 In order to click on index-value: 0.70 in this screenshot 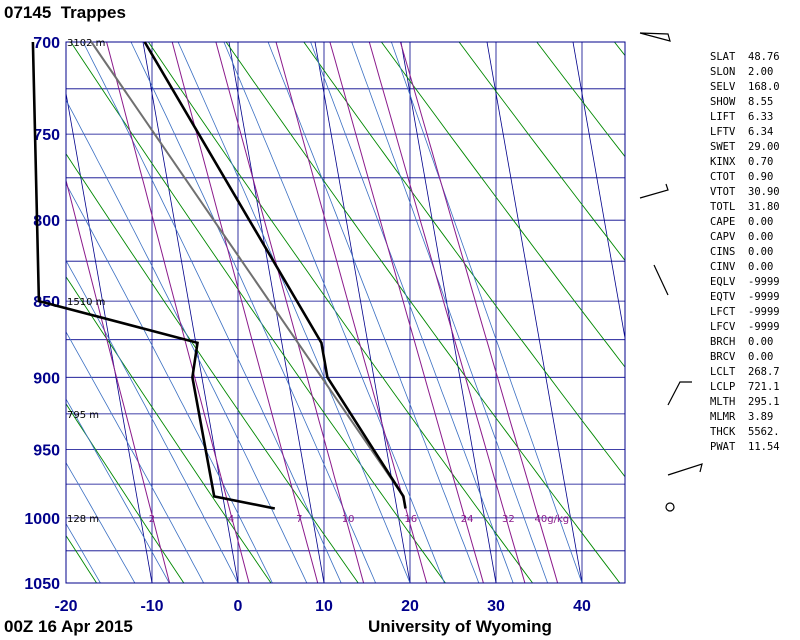, I will do `click(761, 162)`.